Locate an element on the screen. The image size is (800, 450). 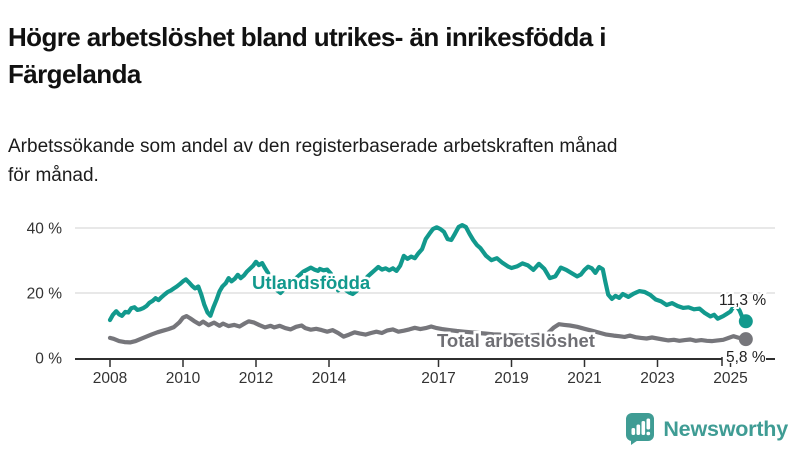
end-dot-utlandsfodda is located at coordinates (745, 321).